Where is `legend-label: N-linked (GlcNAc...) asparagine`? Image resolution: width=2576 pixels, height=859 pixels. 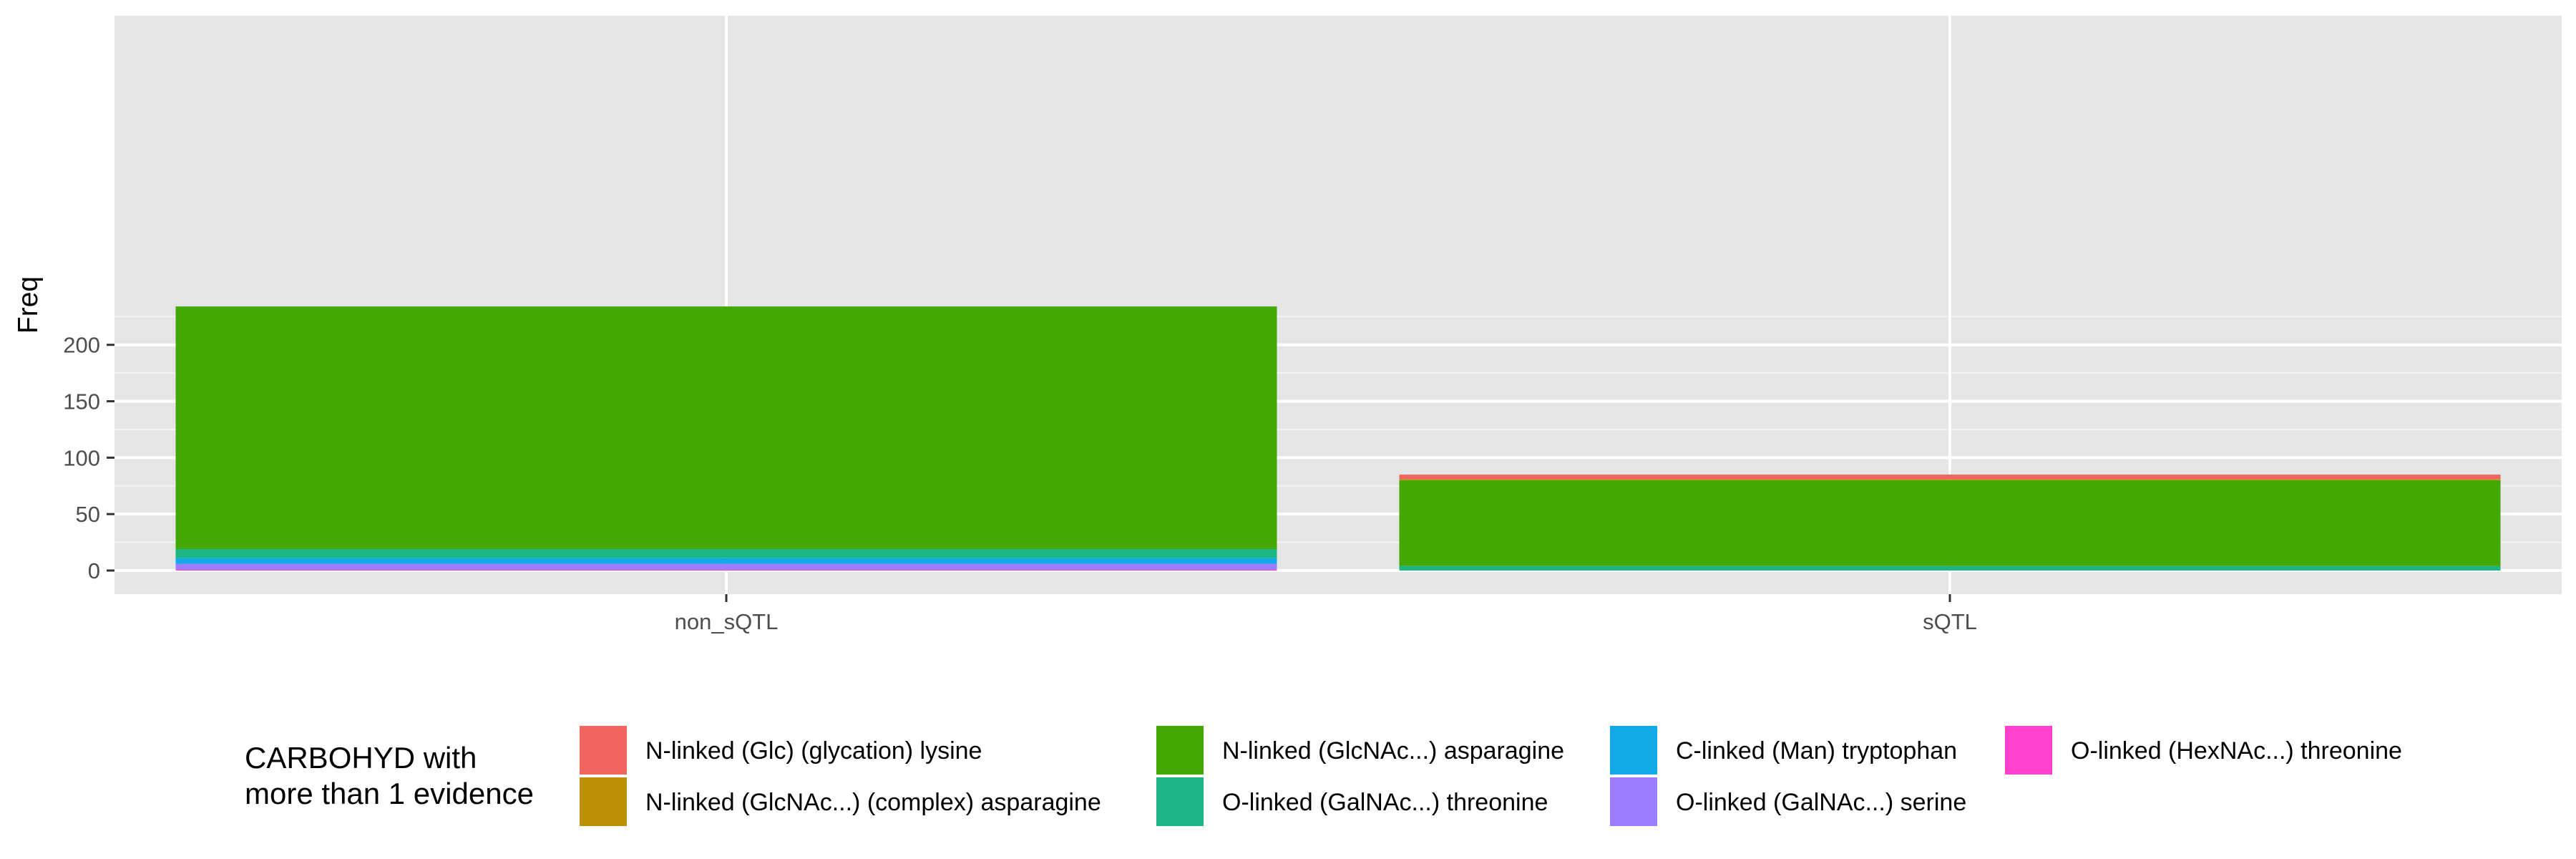 legend-label: N-linked (GlcNAc...) asparagine is located at coordinates (1393, 751).